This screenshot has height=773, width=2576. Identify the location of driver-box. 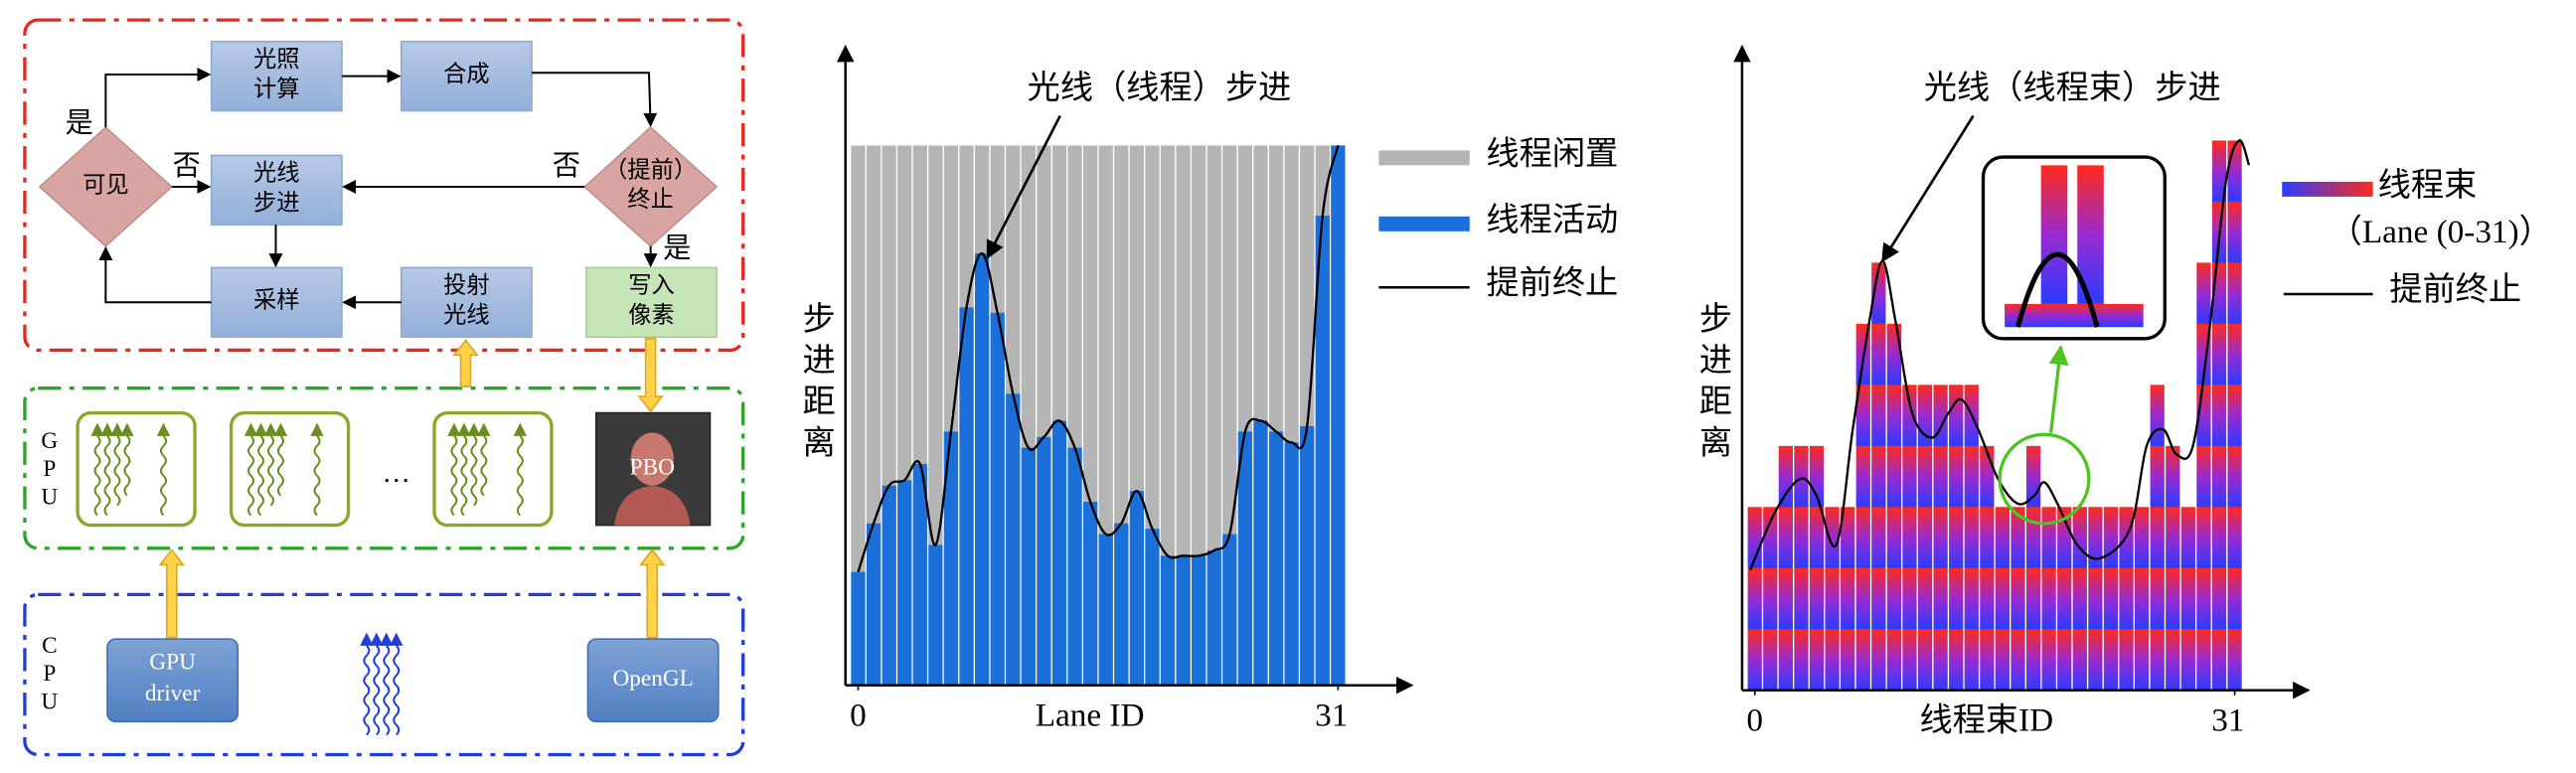
(173, 681).